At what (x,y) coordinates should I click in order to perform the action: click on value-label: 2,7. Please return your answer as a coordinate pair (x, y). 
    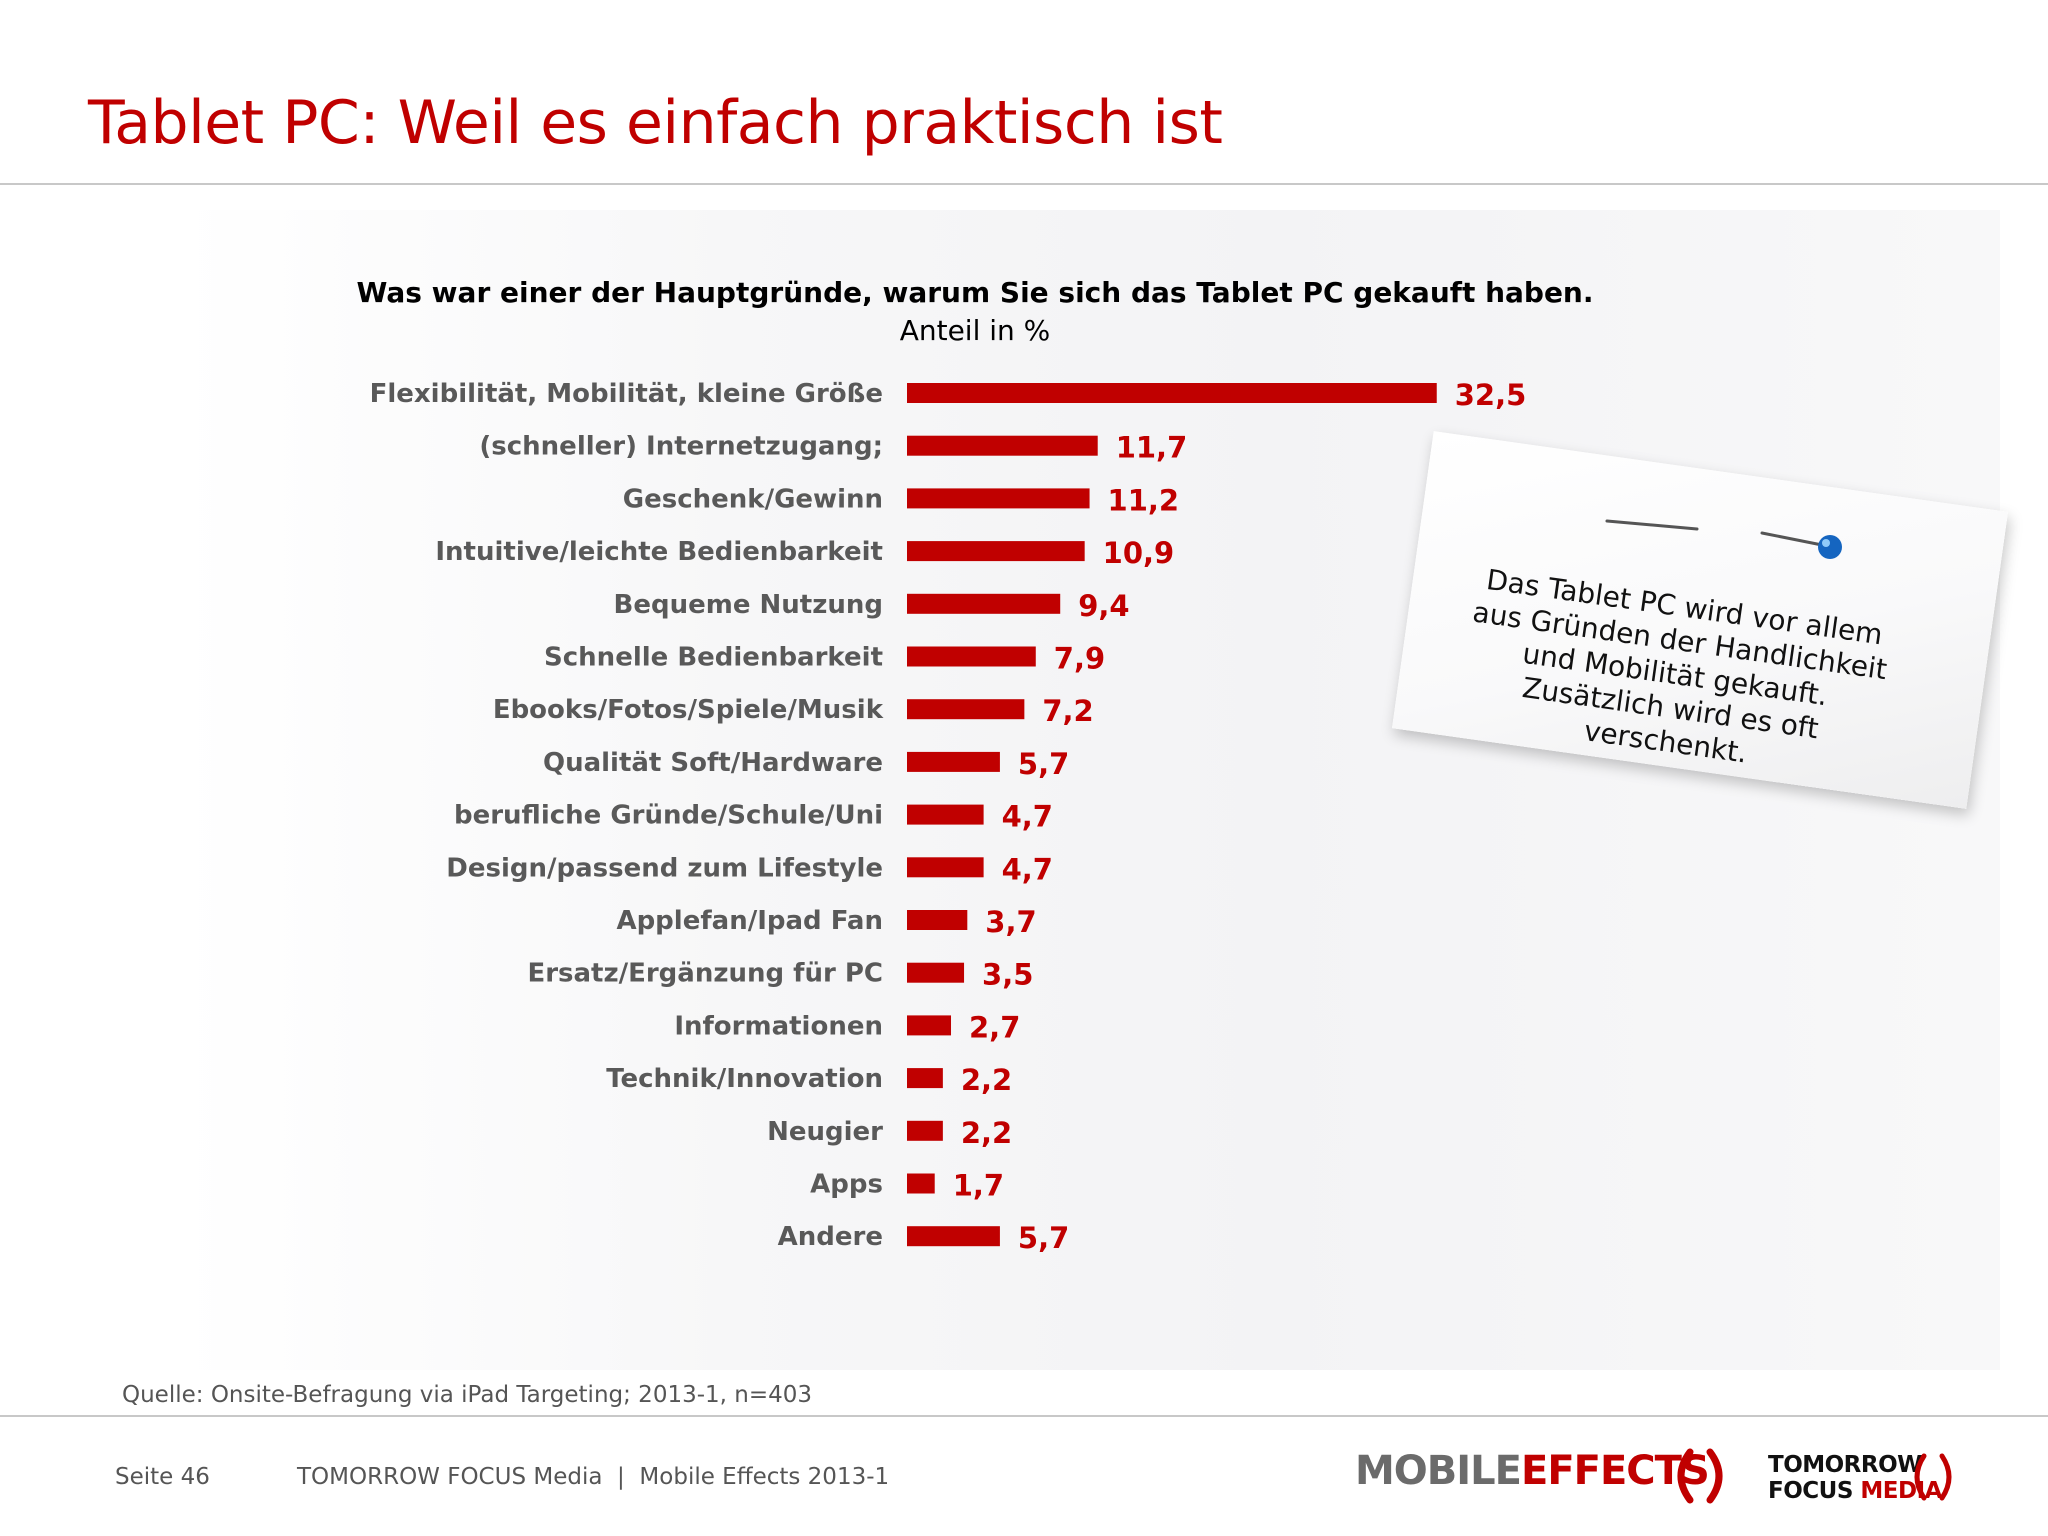
    Looking at the image, I should click on (994, 1027).